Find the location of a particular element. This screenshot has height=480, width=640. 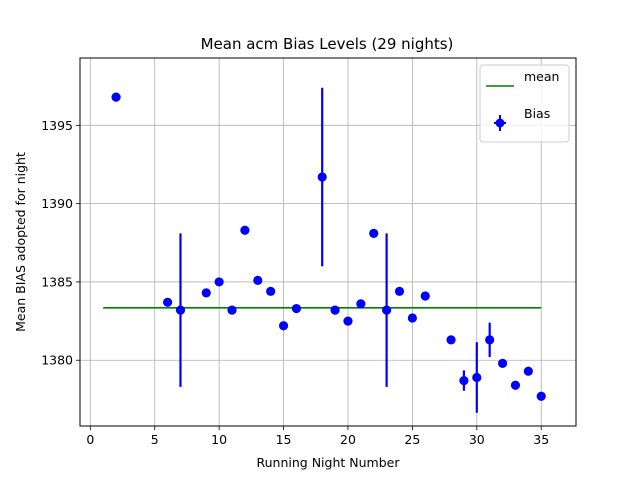

legend-mean-label: mean is located at coordinates (541, 76).